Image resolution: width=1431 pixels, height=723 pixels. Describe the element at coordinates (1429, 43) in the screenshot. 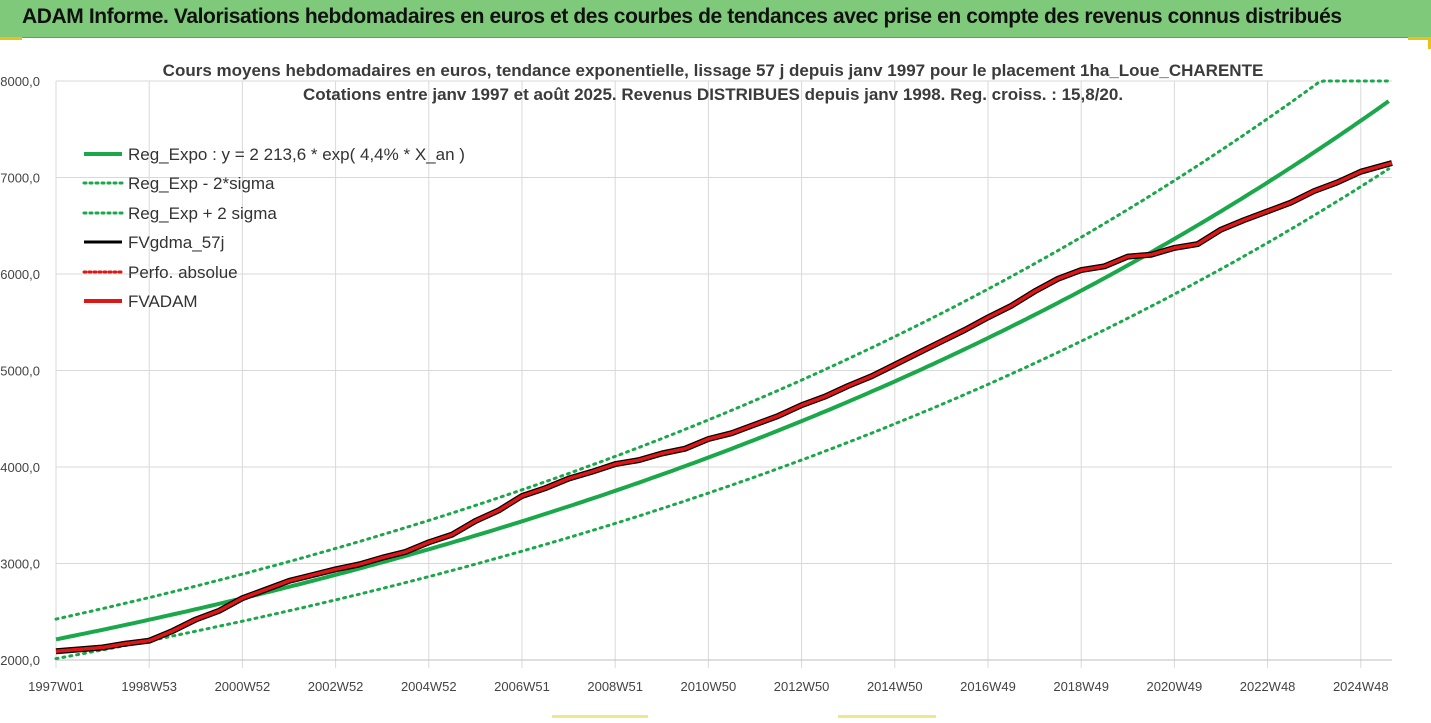

I see `corner-marker-right` at that location.